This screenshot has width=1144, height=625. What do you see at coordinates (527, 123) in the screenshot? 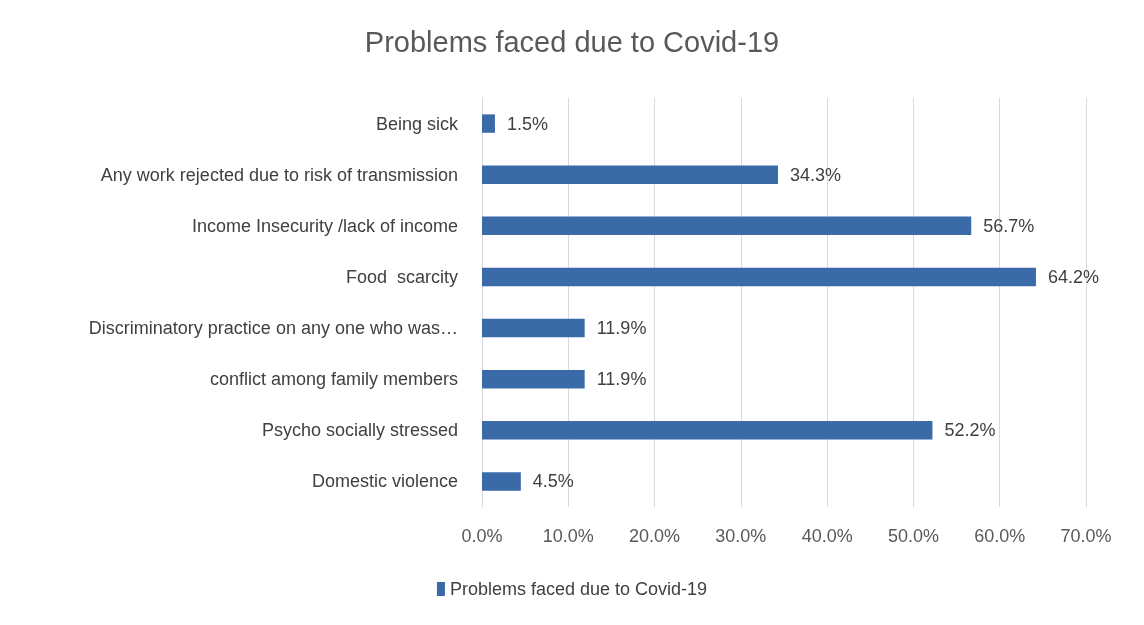
I see `data-label: 1.5%` at bounding box center [527, 123].